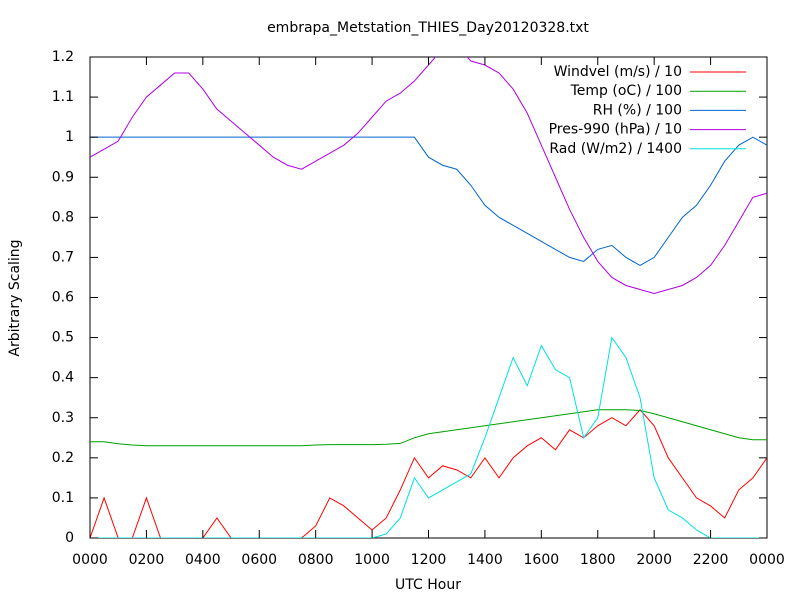 This screenshot has width=800, height=600. Describe the element at coordinates (637, 110) in the screenshot. I see `legend-label: RH (%) / 100` at that location.